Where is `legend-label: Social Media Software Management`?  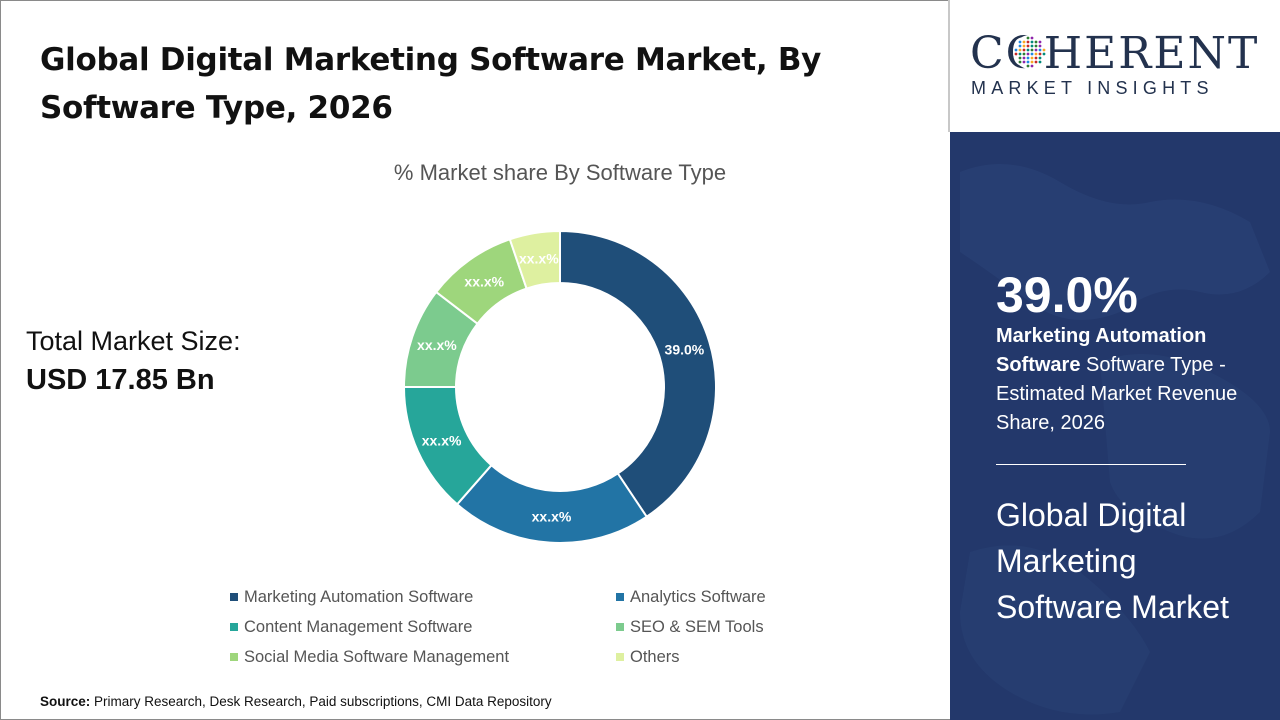
legend-label: Social Media Software Management is located at coordinates (377, 656).